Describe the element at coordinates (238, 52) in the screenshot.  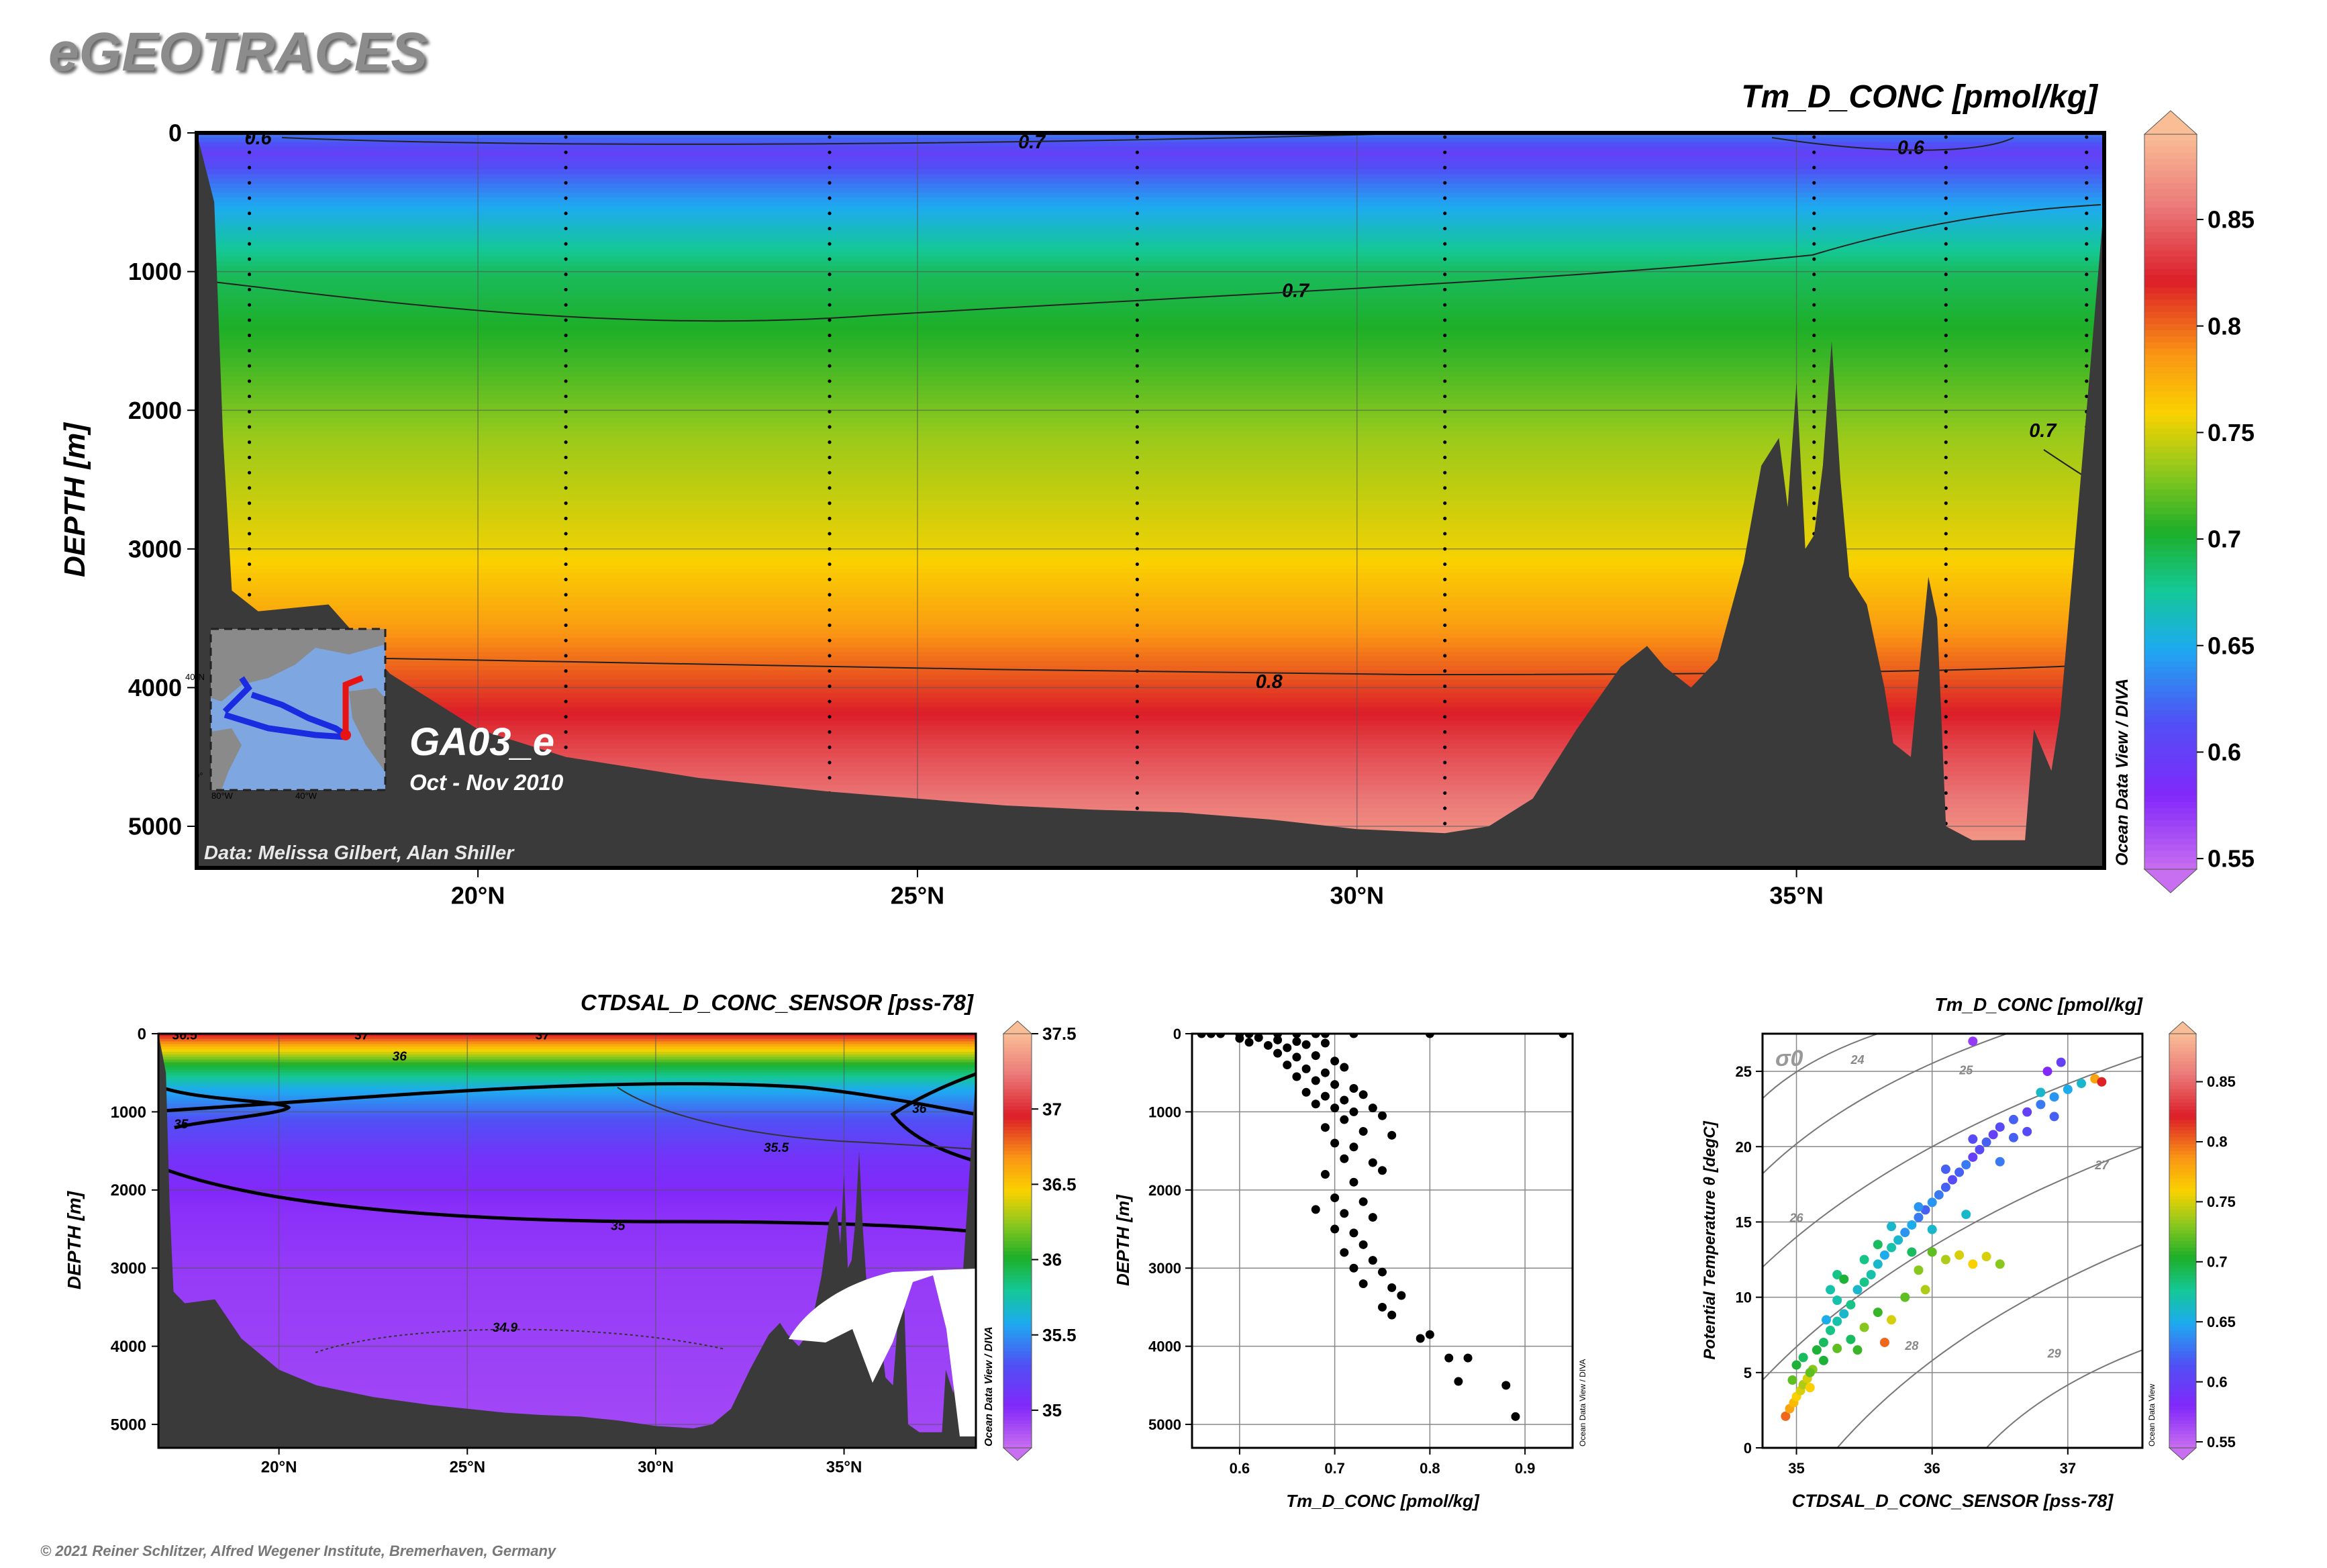
I see `app-logo: eGEOTRACES` at that location.